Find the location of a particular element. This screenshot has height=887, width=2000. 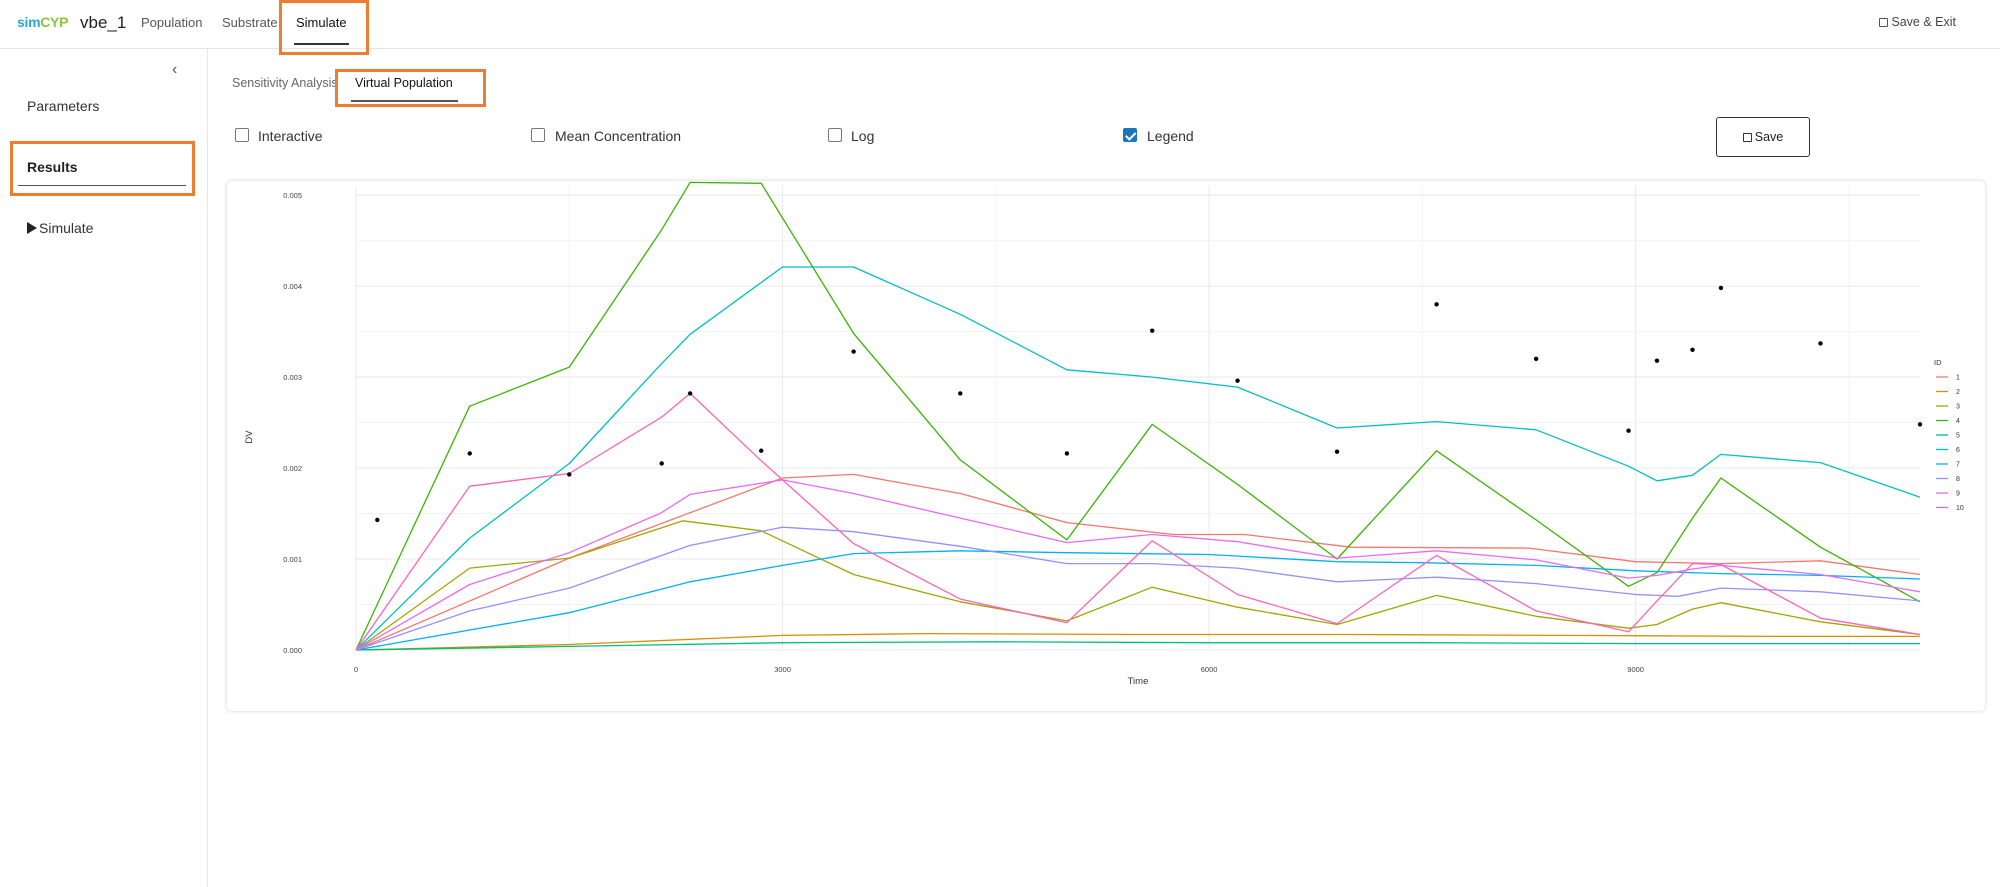

log-label: Log is located at coordinates (863, 136).